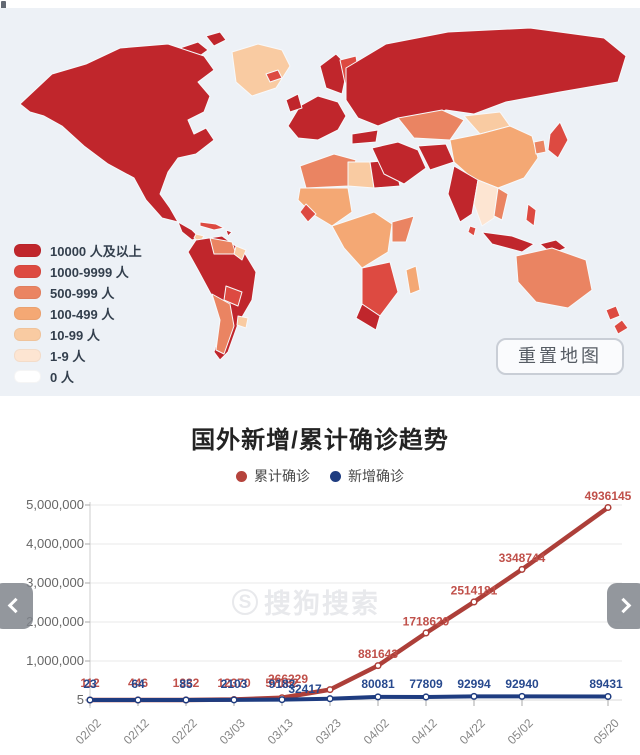 This screenshot has width=640, height=755. I want to click on svg-text: 23, so click(90, 684).